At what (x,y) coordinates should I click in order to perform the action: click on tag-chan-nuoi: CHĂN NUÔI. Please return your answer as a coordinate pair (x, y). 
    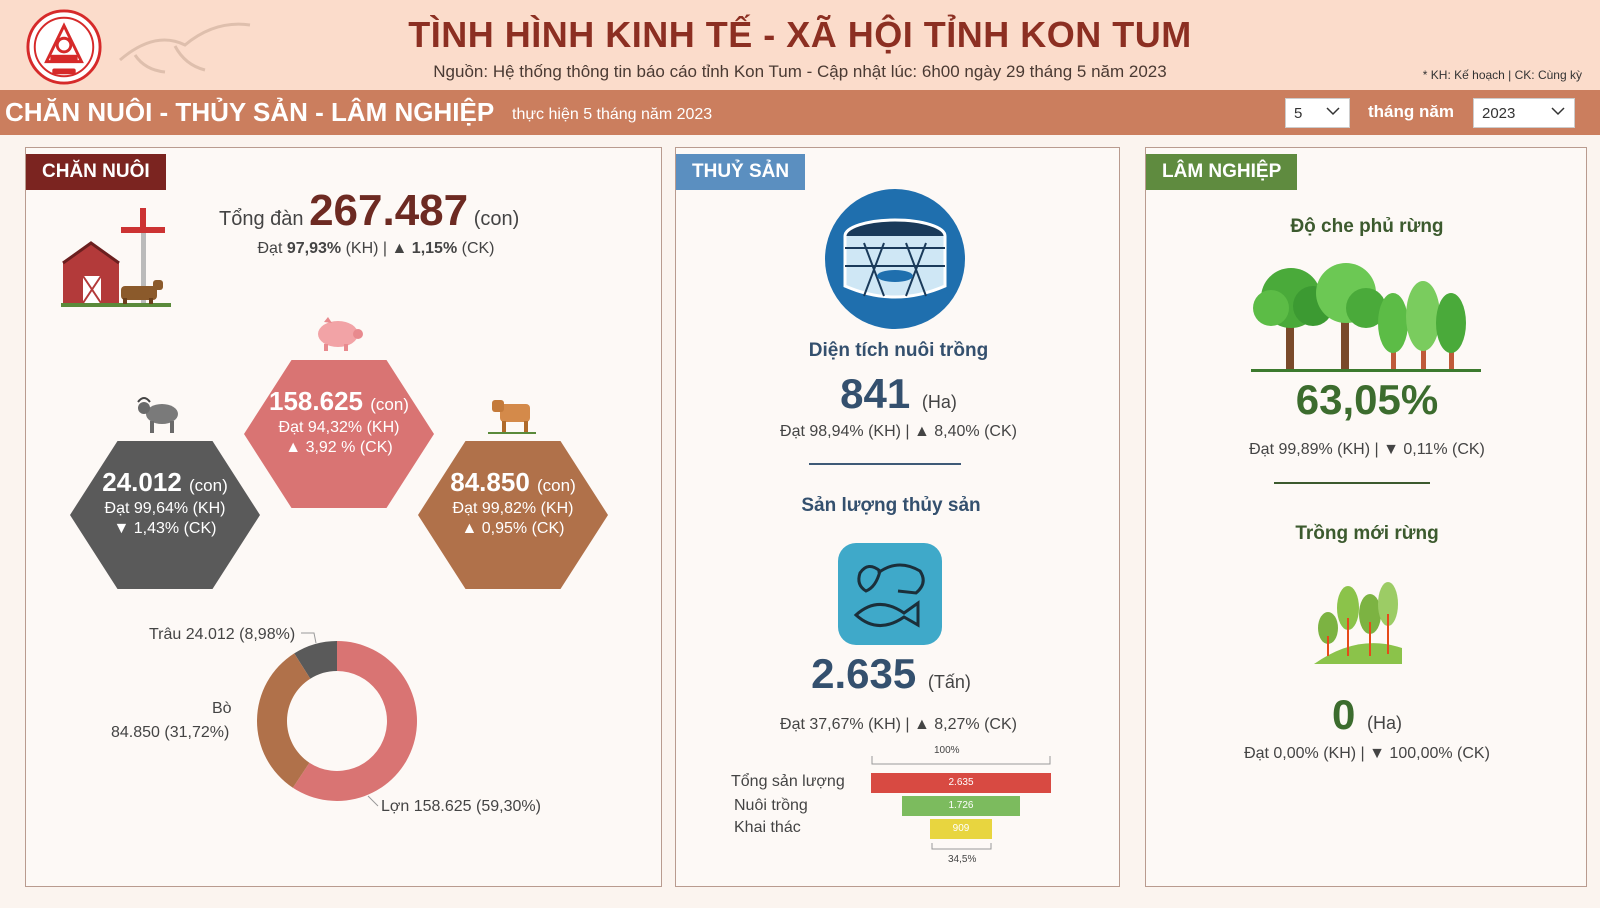
    Looking at the image, I should click on (96, 172).